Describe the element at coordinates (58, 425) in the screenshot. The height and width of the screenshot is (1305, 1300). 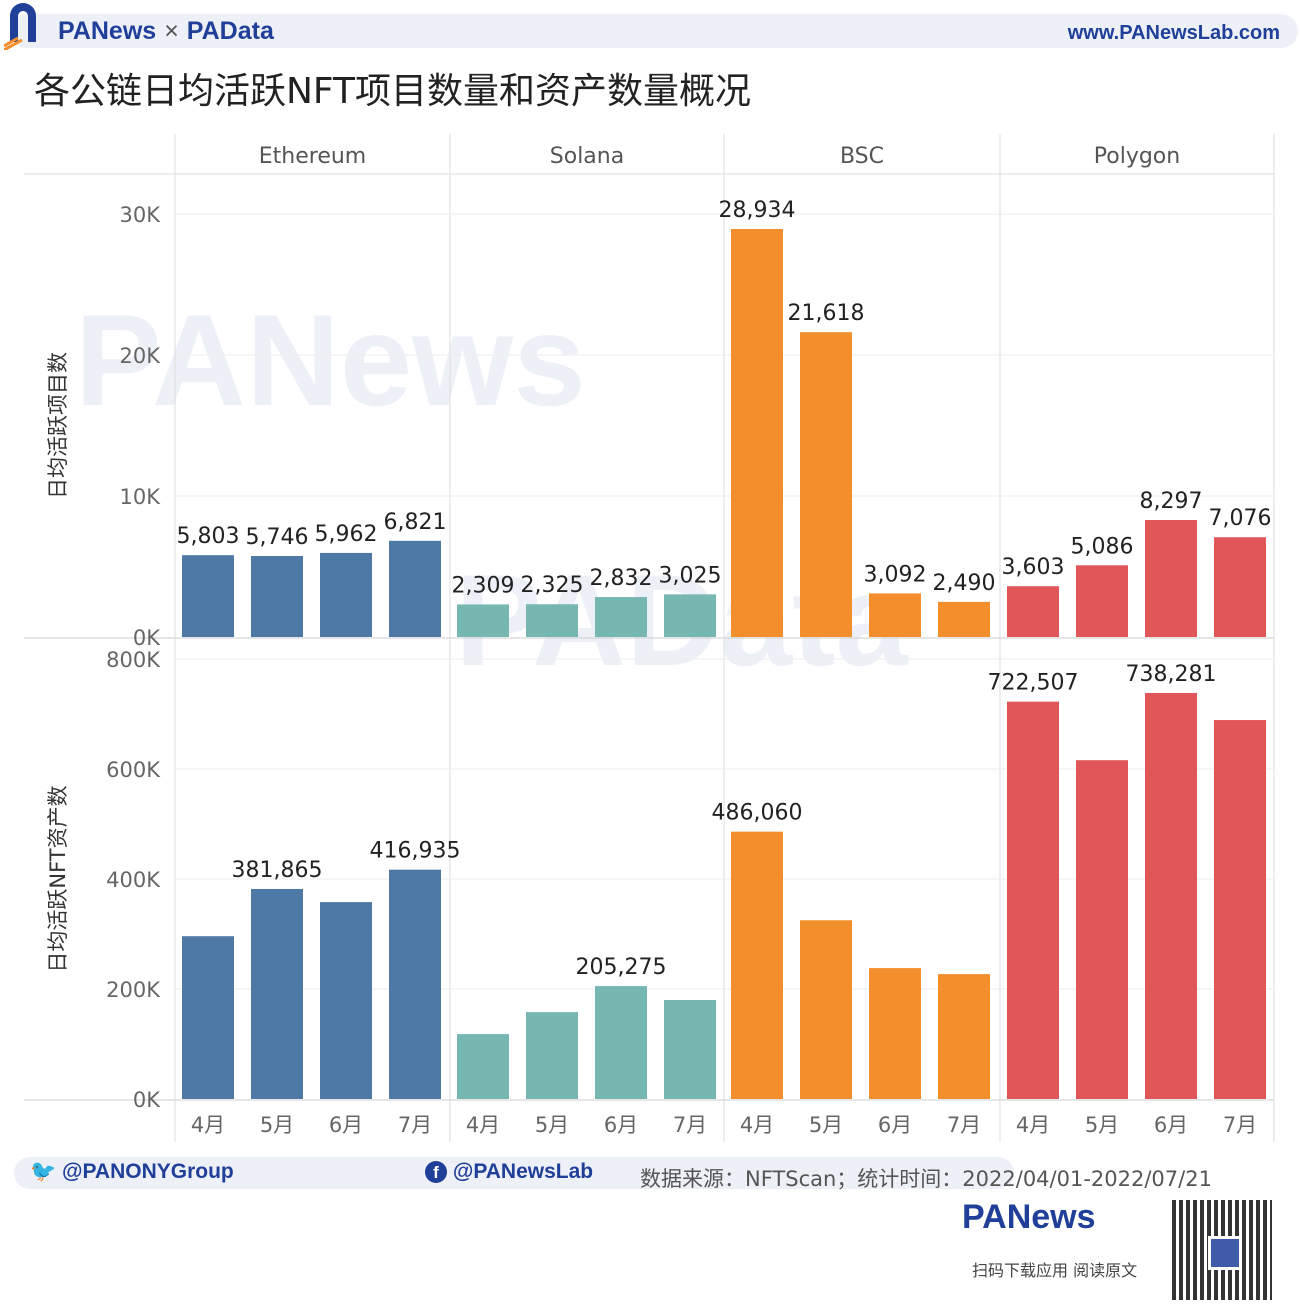
I see `y-axis-label: 日均活跃项目数` at that location.